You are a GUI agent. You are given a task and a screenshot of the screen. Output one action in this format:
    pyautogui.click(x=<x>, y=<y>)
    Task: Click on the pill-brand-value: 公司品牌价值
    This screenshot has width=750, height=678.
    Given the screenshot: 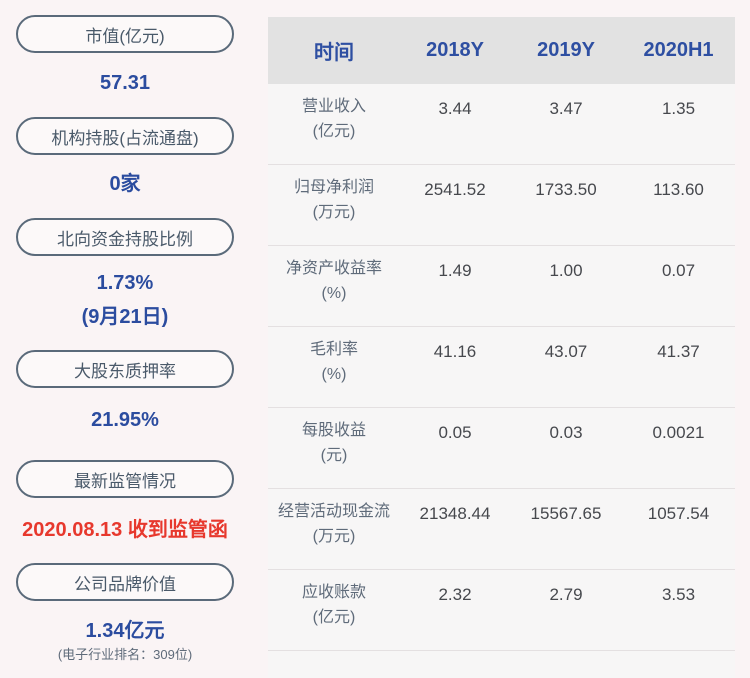 What is the action you would take?
    pyautogui.click(x=125, y=582)
    